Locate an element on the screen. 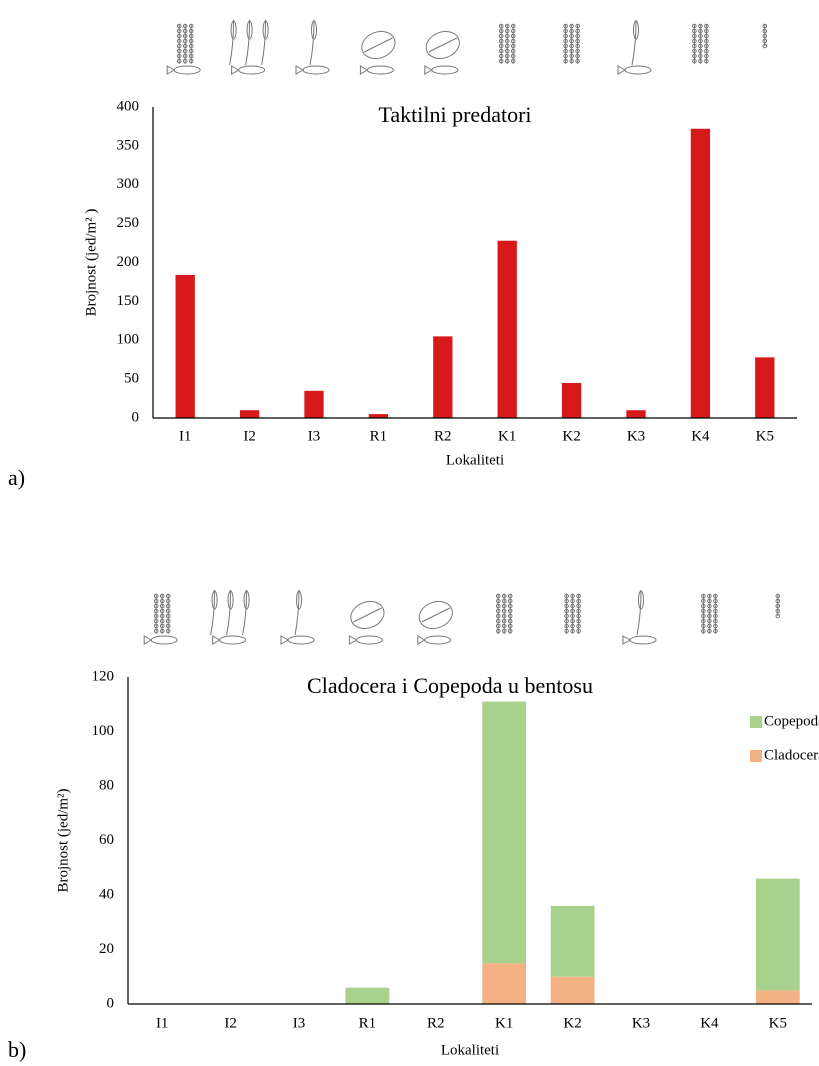 The height and width of the screenshot is (1066, 819). x-axis-label: Lokaliteti is located at coordinates (475, 460).